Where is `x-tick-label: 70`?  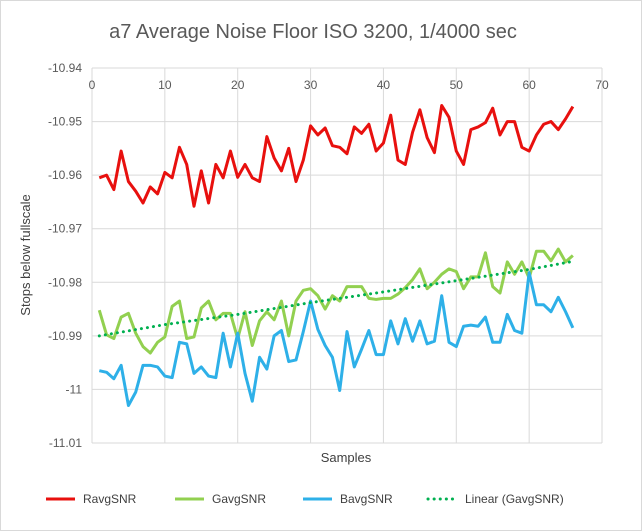
x-tick-label: 70 is located at coordinates (602, 85).